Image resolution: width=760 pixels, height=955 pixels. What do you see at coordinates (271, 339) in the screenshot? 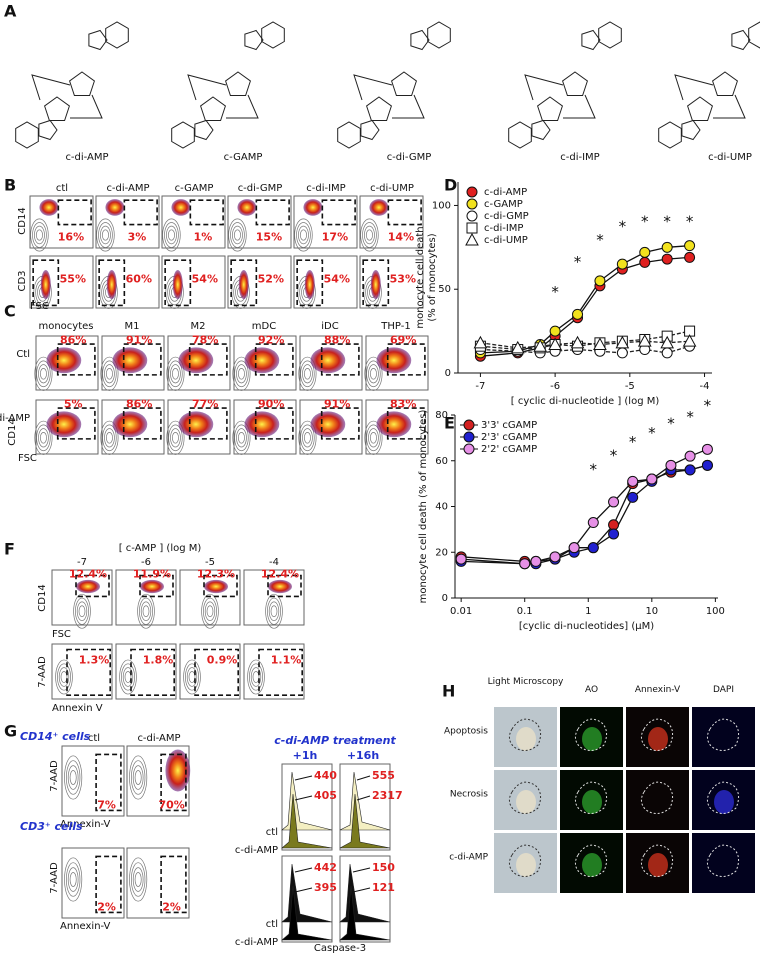
I see `gate-percent: 92%` at bounding box center [271, 339].